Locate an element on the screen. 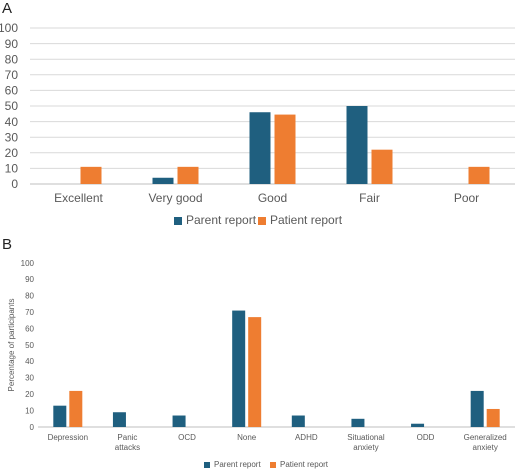  x-tick-label: None is located at coordinates (247, 437).